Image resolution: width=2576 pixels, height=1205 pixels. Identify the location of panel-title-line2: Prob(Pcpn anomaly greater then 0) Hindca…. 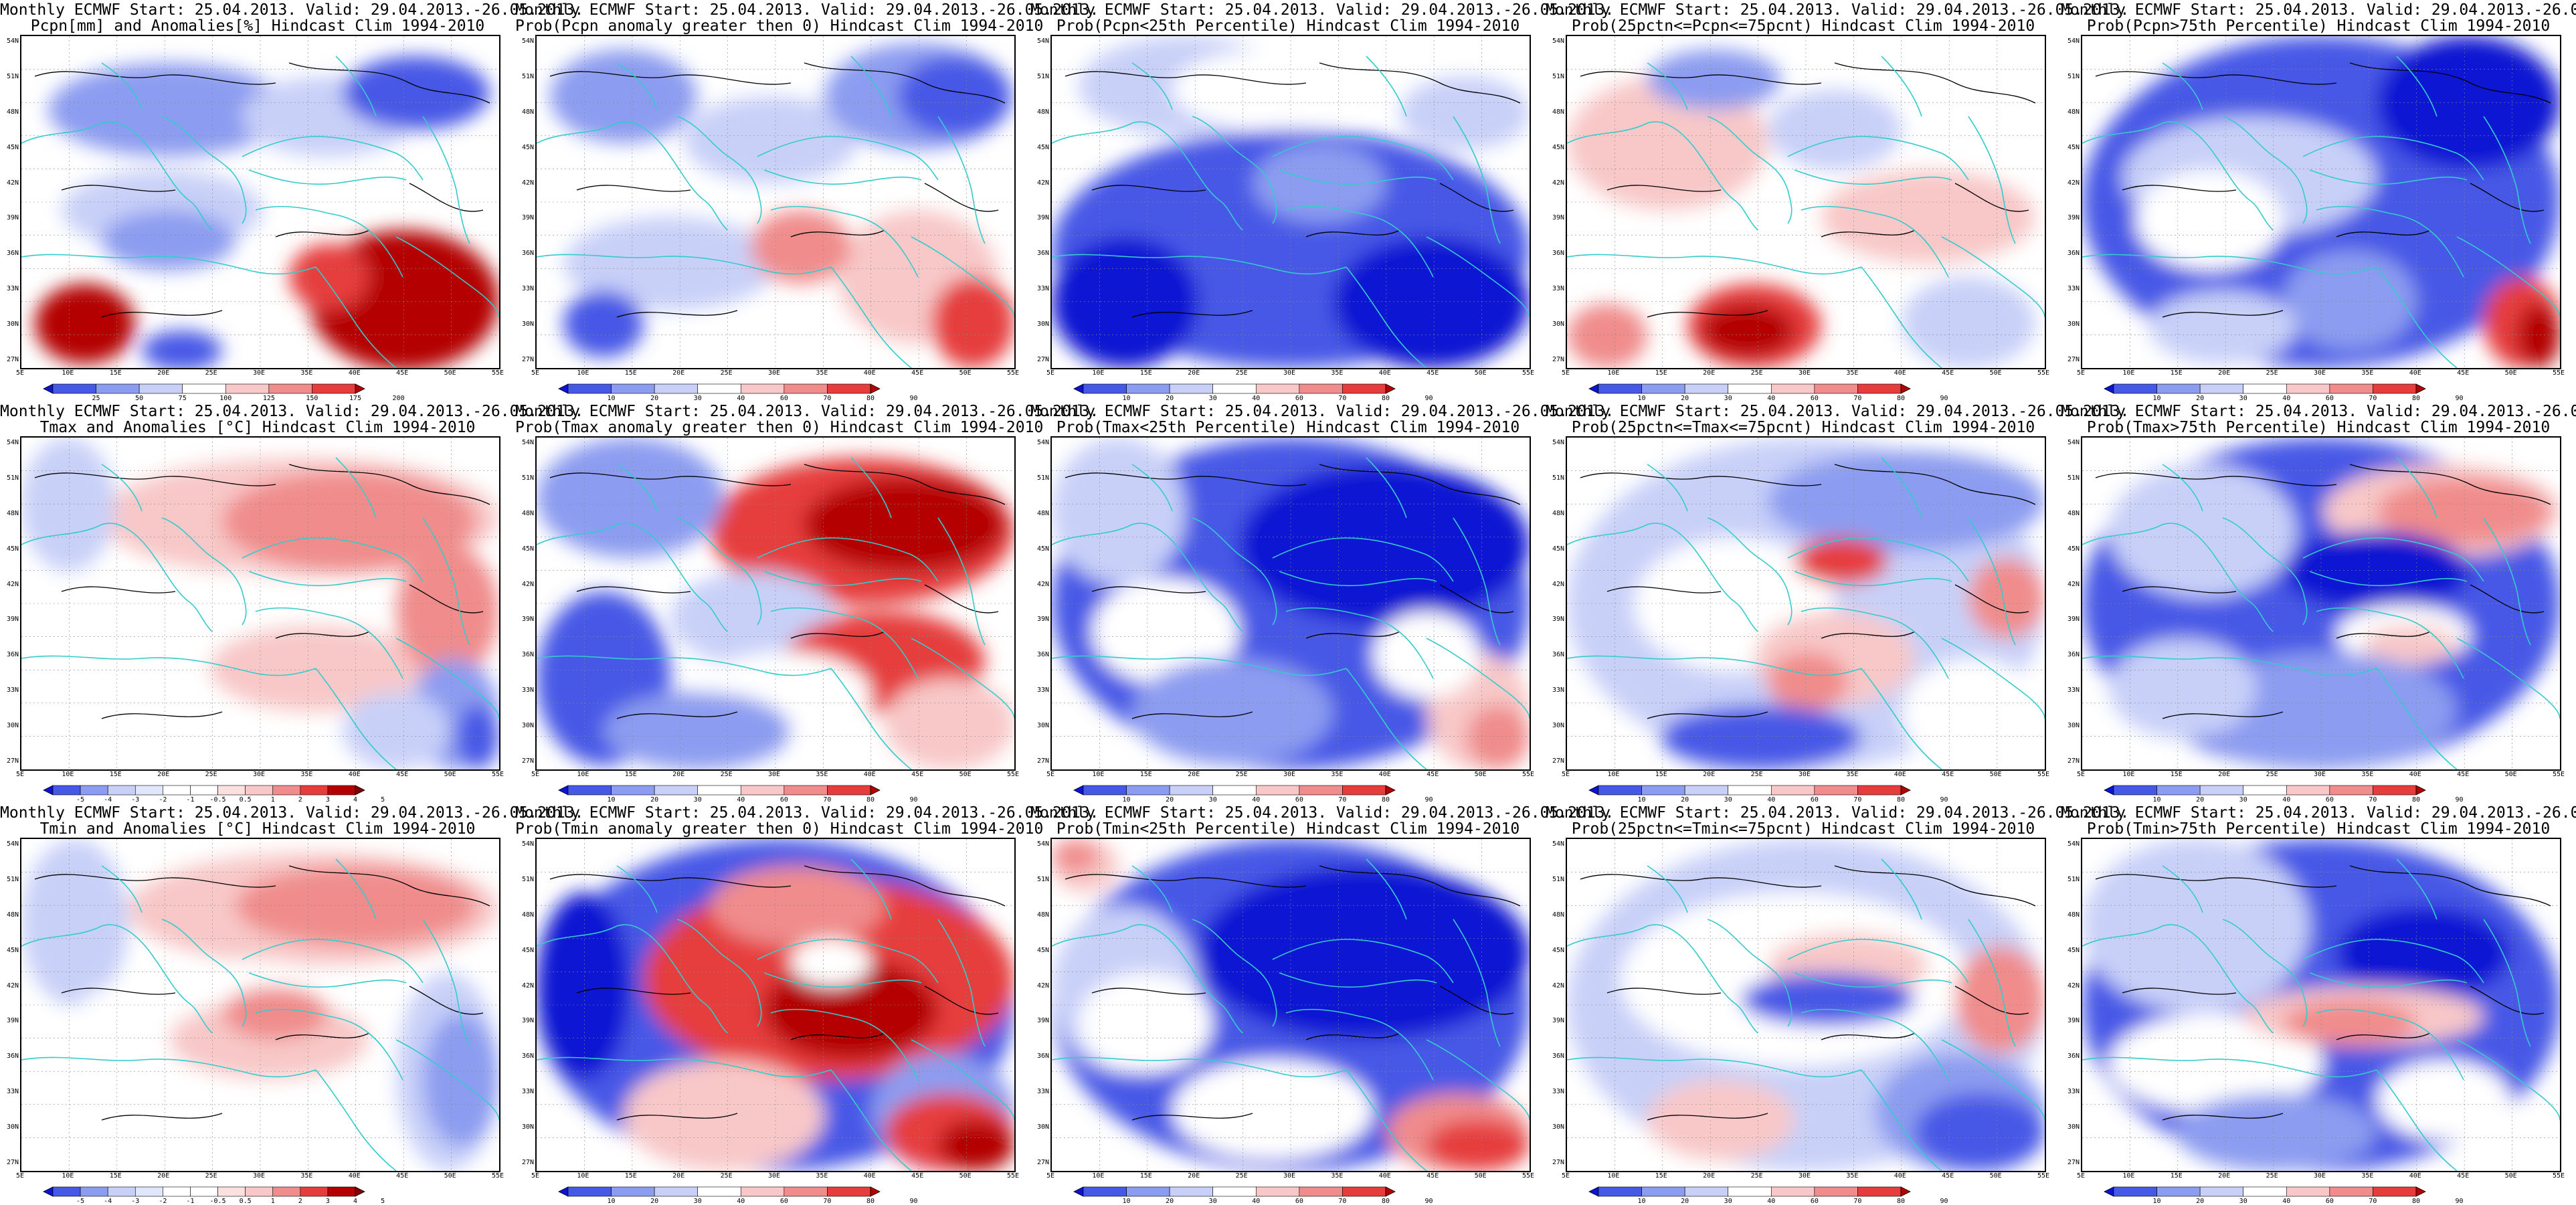
(779, 26).